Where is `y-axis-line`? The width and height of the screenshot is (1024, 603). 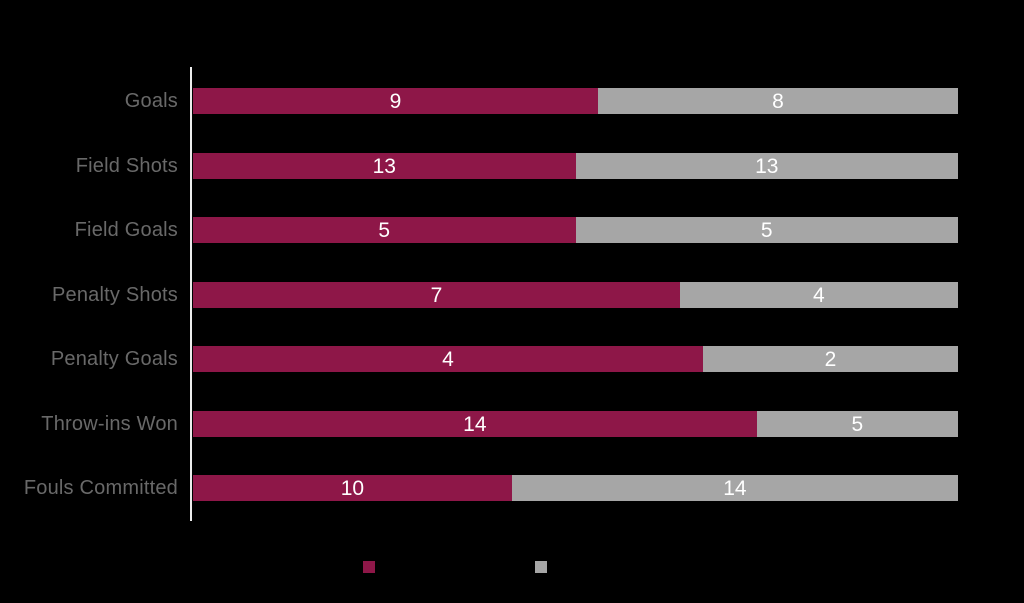 y-axis-line is located at coordinates (191, 294).